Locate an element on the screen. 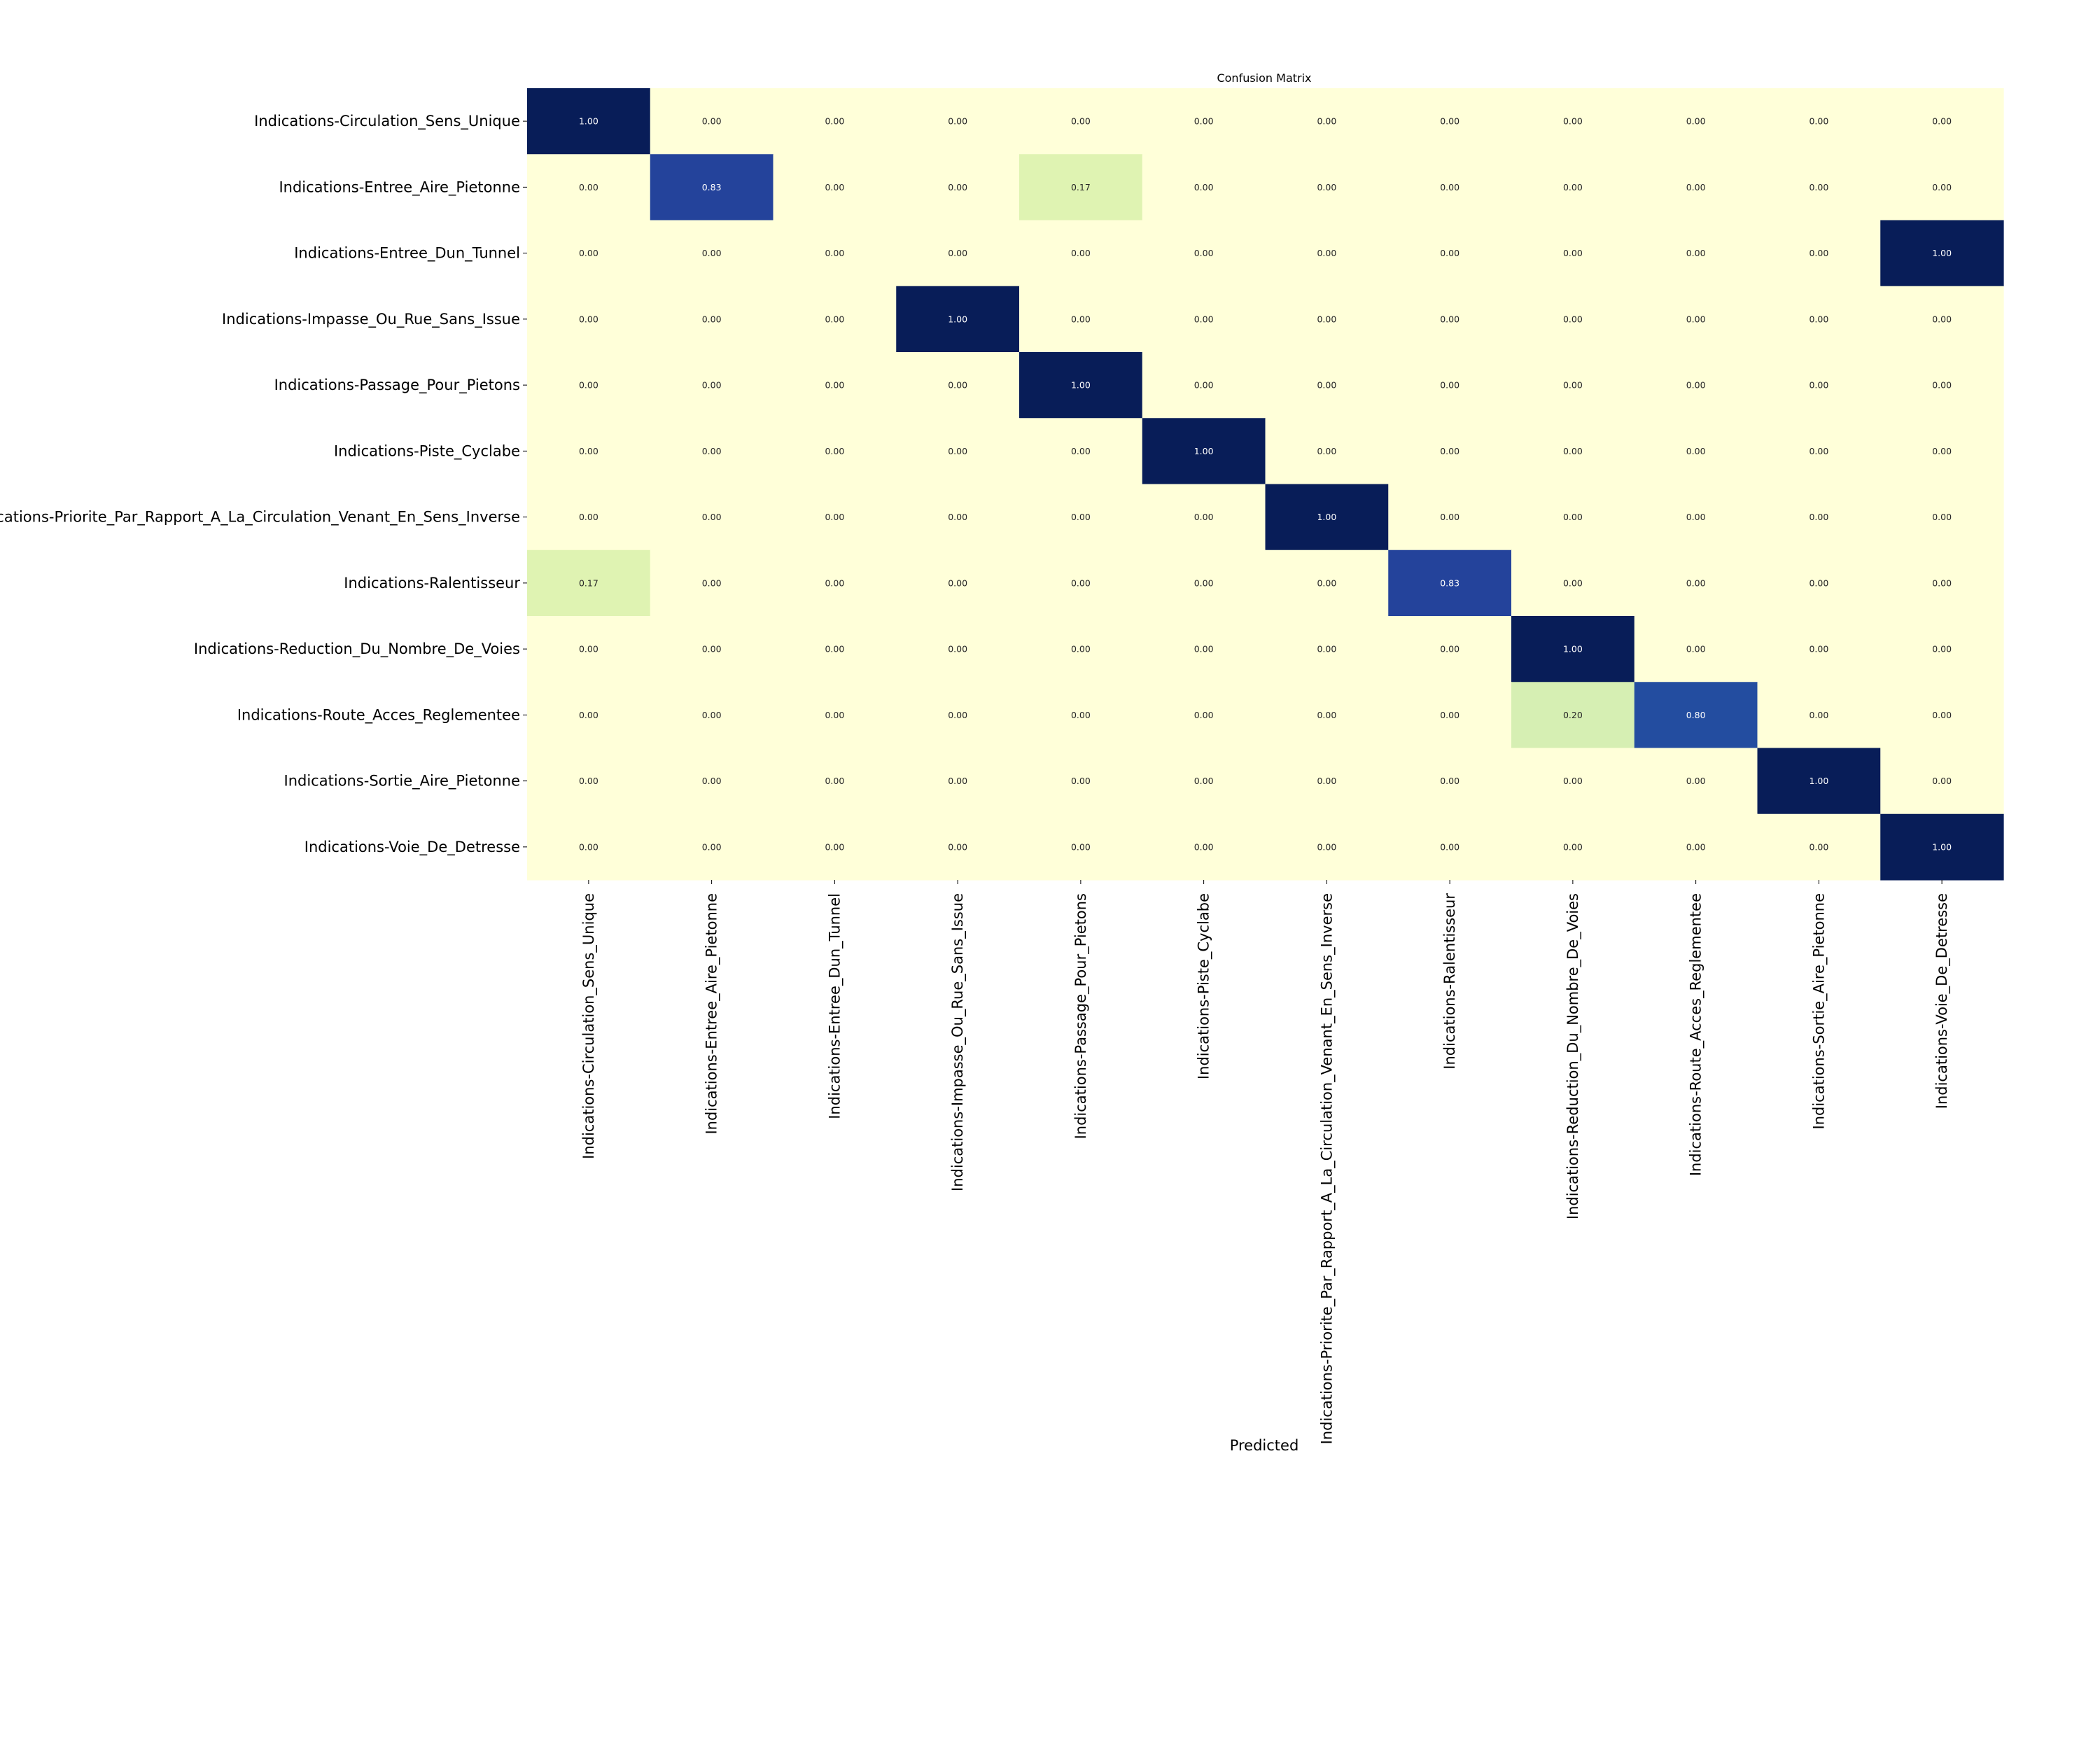 The width and height of the screenshot is (2100, 1750). row-label: Indications-Entree_Dun_Tunnel is located at coordinates (407, 253).